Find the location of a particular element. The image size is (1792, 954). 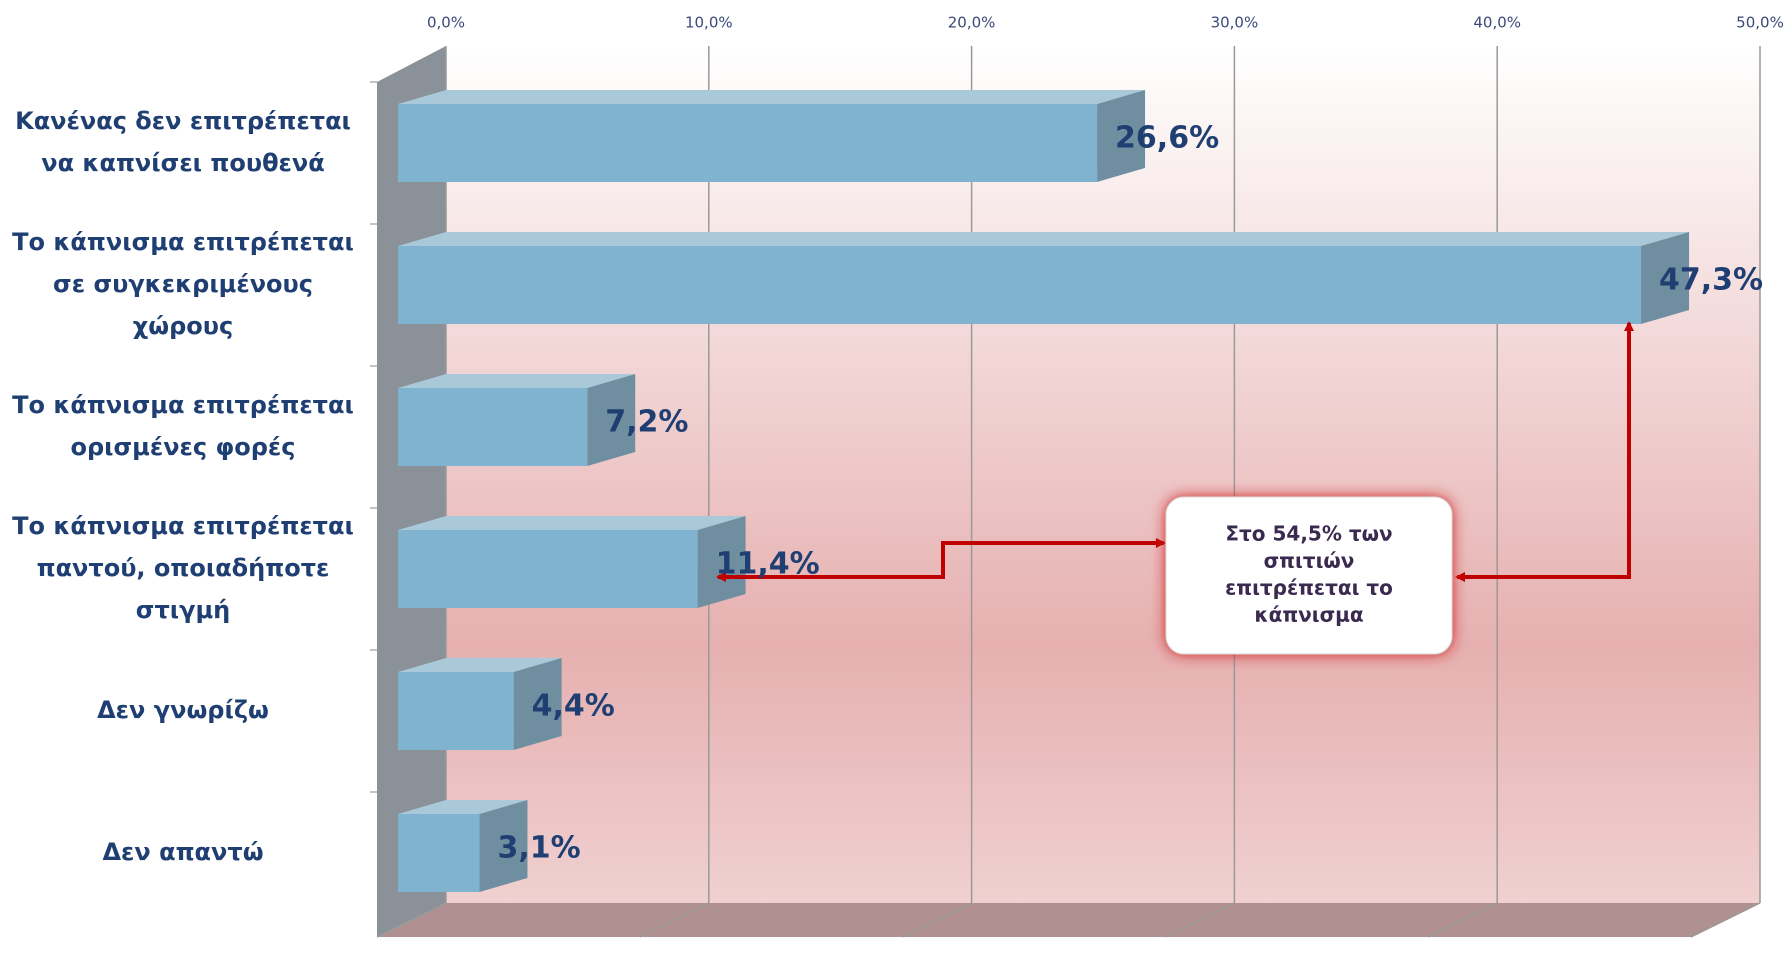

x-tick-label: 30,0% is located at coordinates (1235, 23).